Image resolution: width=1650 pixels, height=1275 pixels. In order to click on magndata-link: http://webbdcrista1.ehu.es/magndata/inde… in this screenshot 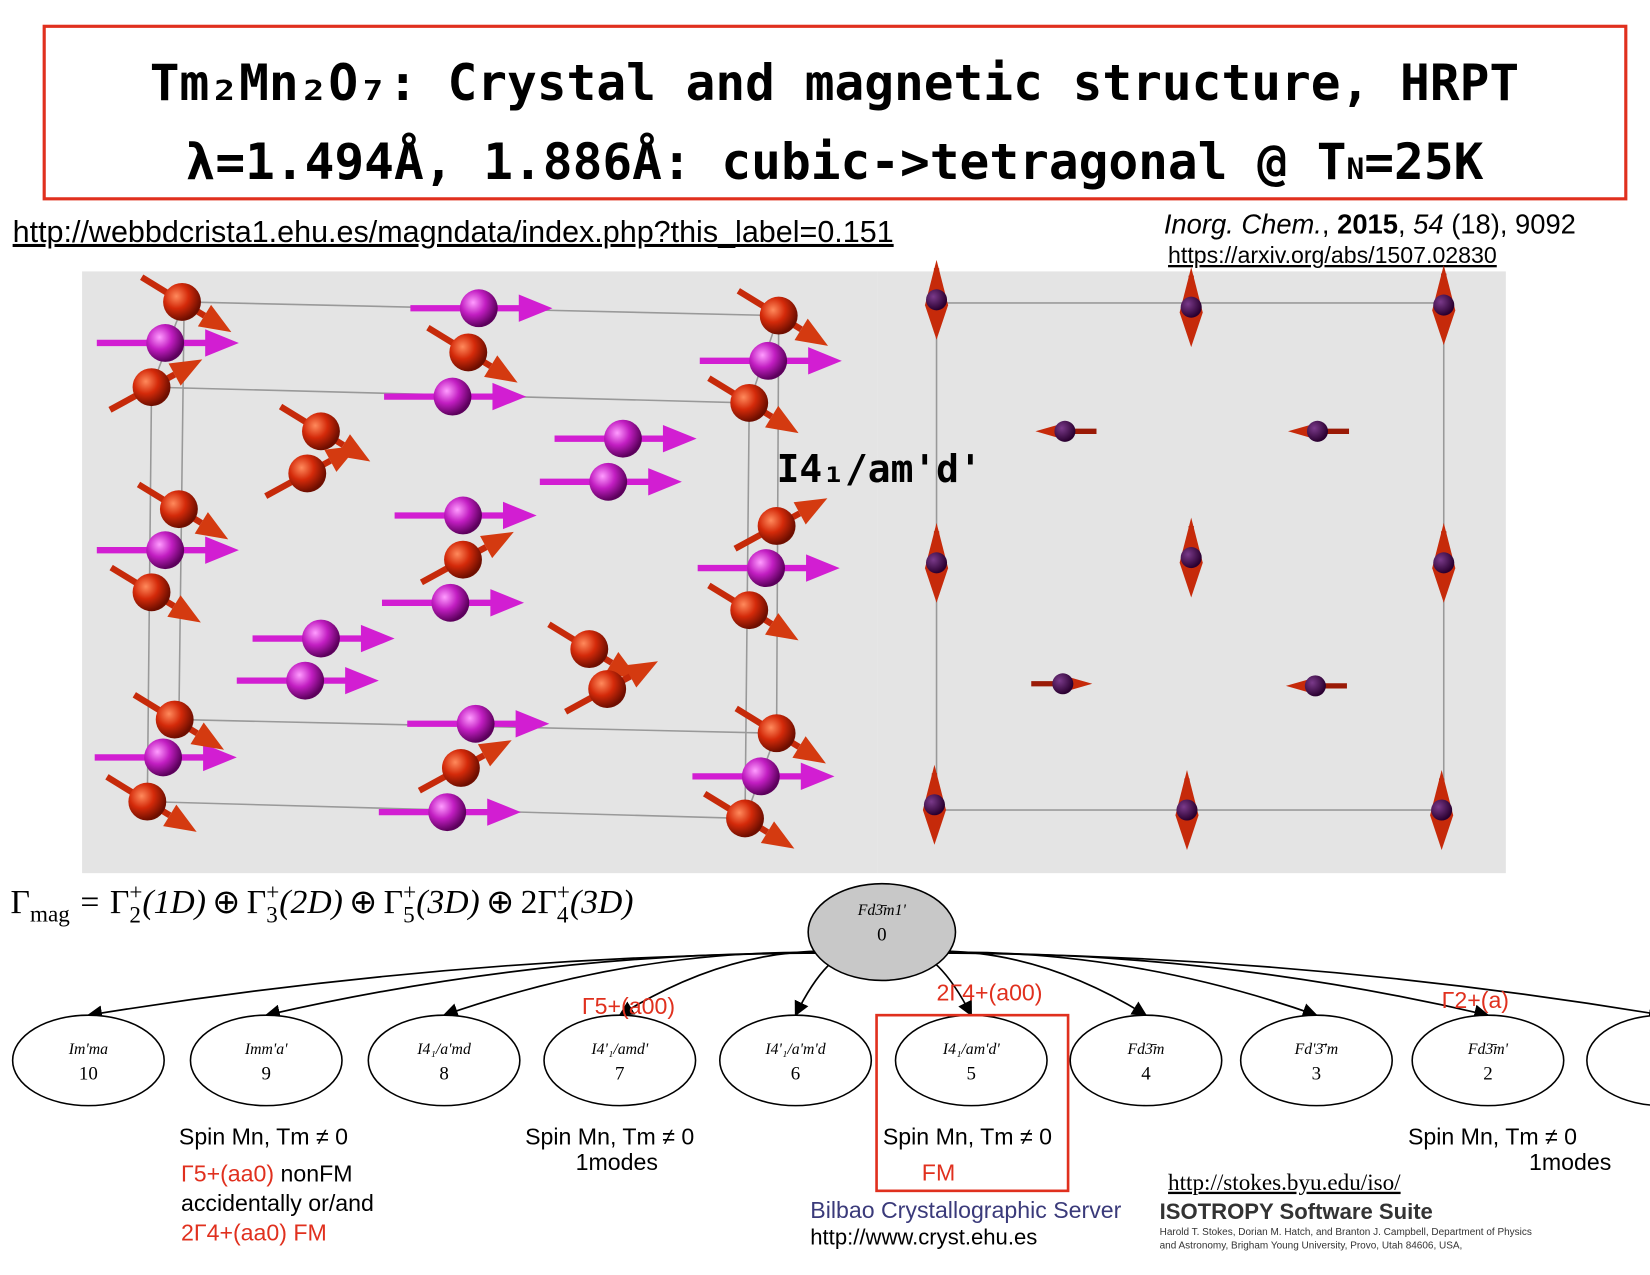, I will do `click(453, 232)`.